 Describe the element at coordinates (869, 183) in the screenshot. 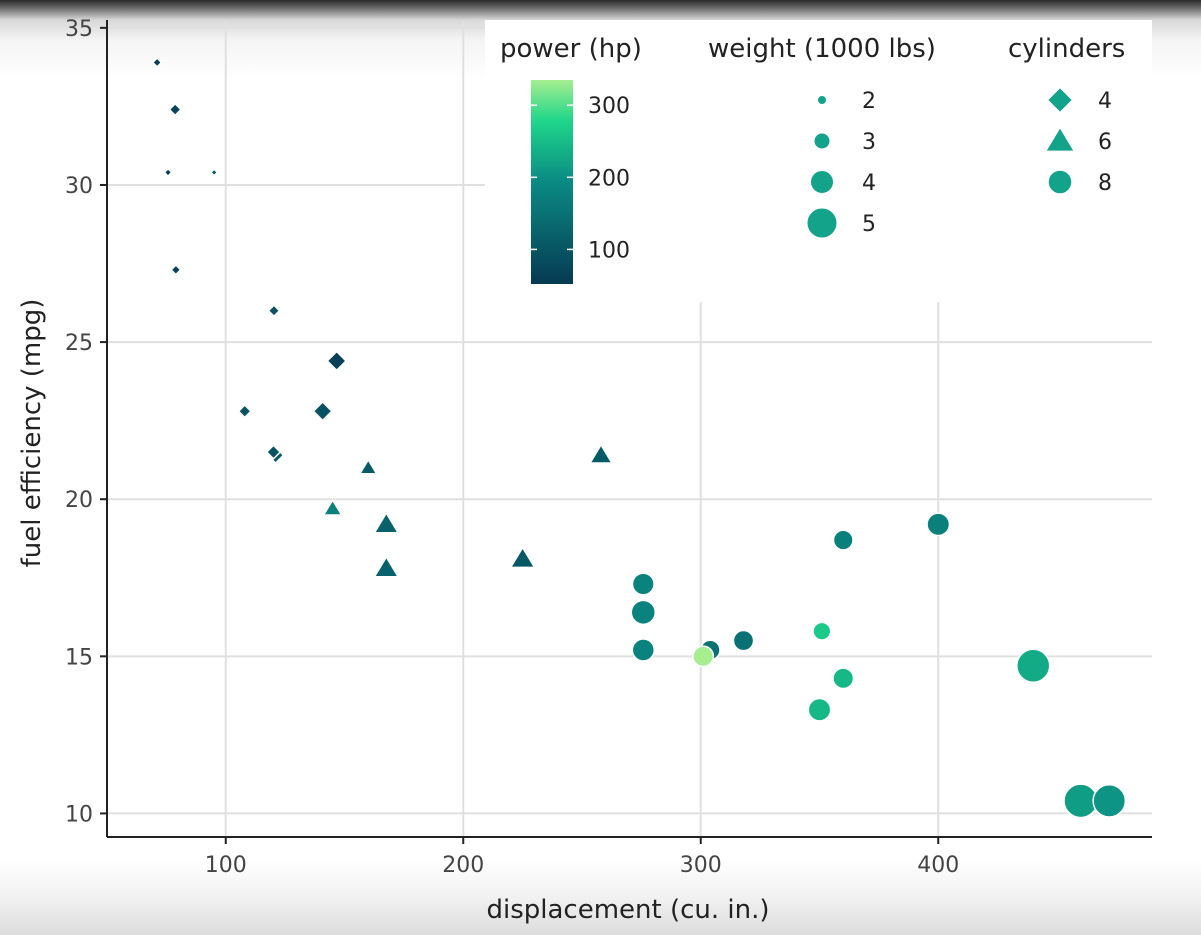

I see `size-legend-label: 4` at that location.